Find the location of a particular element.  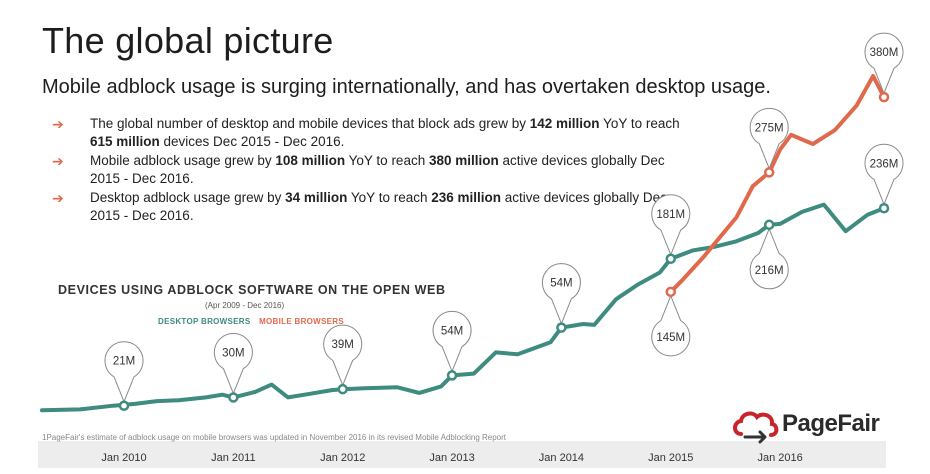

callout-label: 145M is located at coordinates (670, 338).